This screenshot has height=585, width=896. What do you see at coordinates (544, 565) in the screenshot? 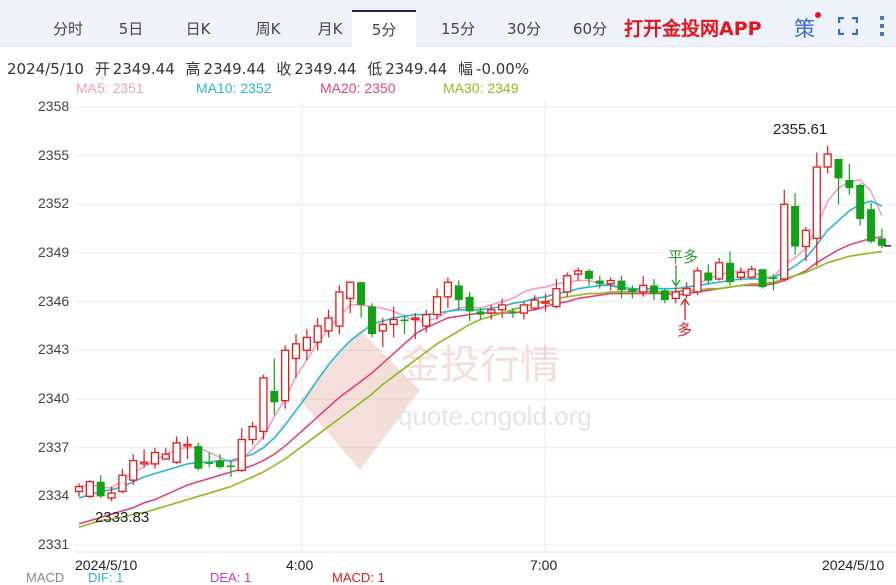
I see `x-tick-label: 7:00` at bounding box center [544, 565].